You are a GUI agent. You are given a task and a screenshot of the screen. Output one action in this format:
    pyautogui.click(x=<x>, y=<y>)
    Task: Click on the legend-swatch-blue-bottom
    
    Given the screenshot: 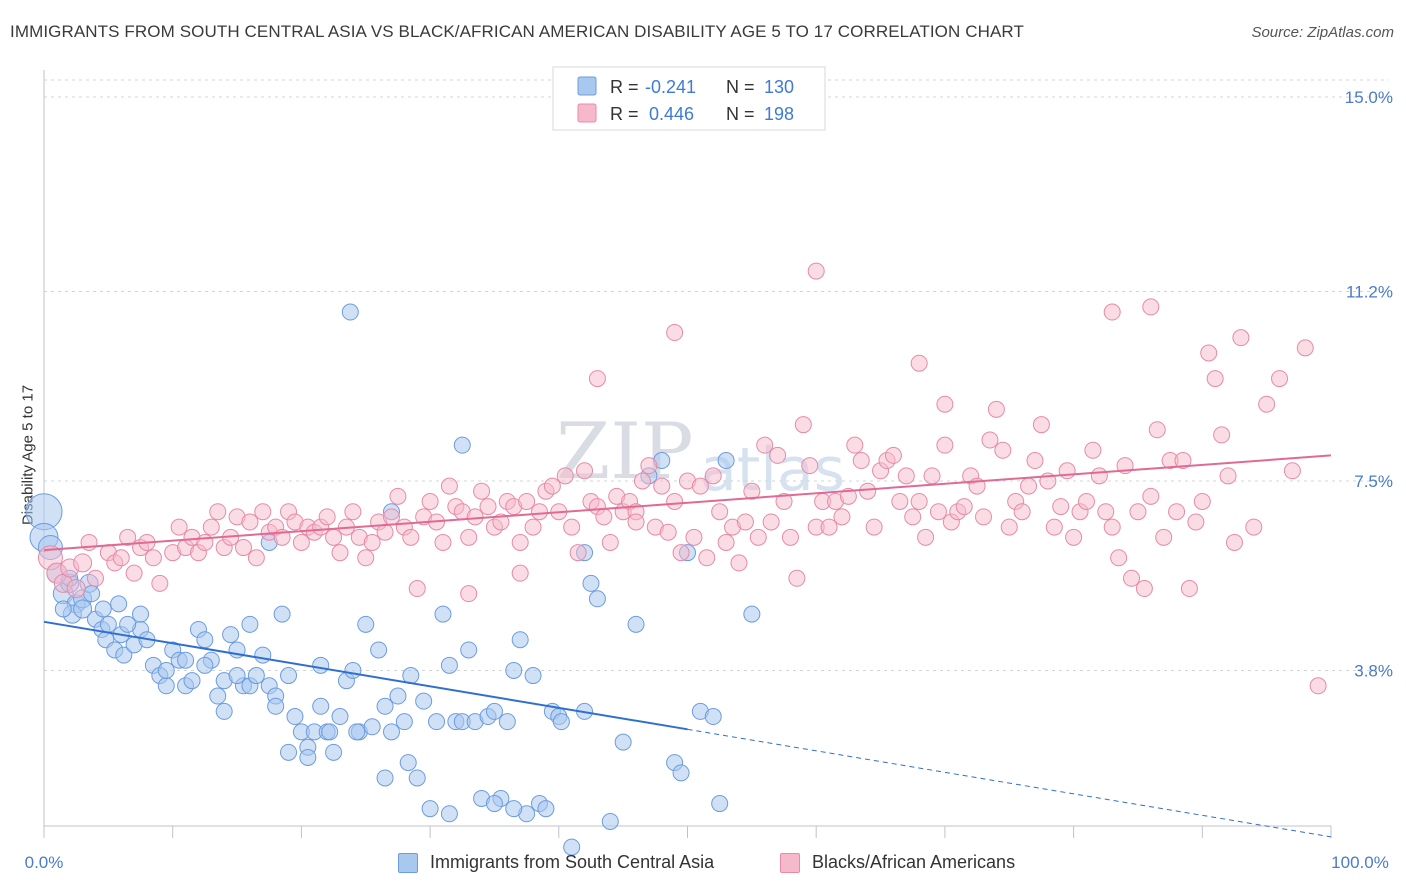 What is the action you would take?
    pyautogui.click(x=408, y=862)
    